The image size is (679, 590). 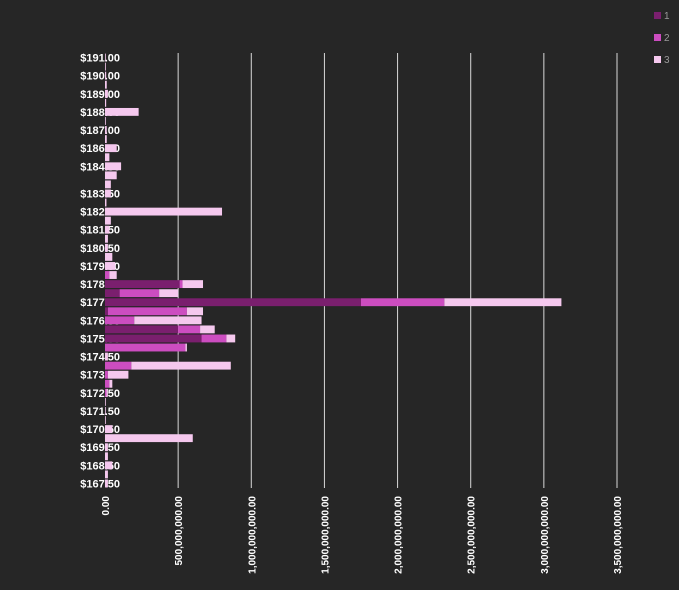 What do you see at coordinates (106, 102) in the screenshot?
I see `bar-series-3-188.5` at bounding box center [106, 102].